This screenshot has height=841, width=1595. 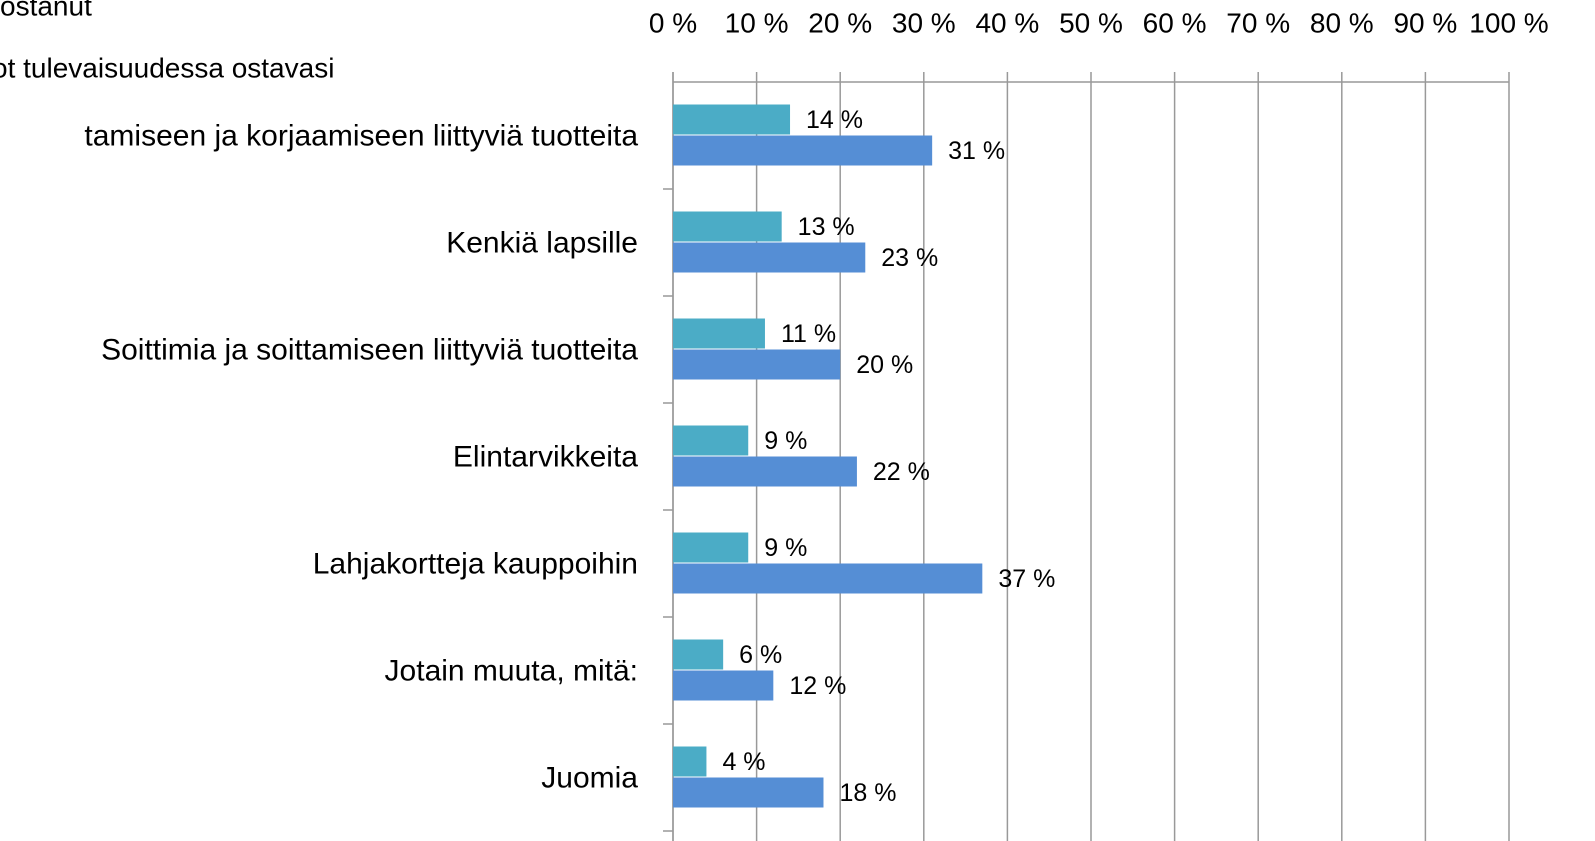 What do you see at coordinates (760, 655) in the screenshot?
I see `data-label: 6 %` at bounding box center [760, 655].